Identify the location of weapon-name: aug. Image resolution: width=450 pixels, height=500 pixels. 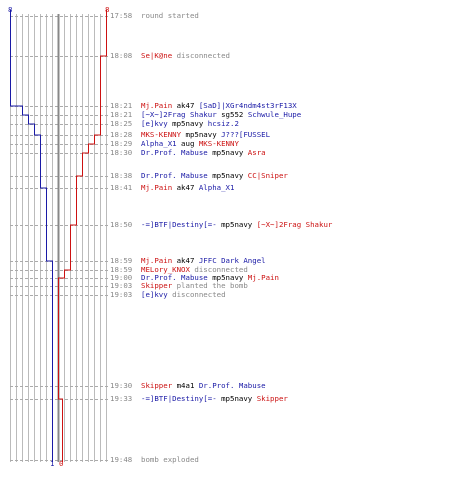
(187, 143).